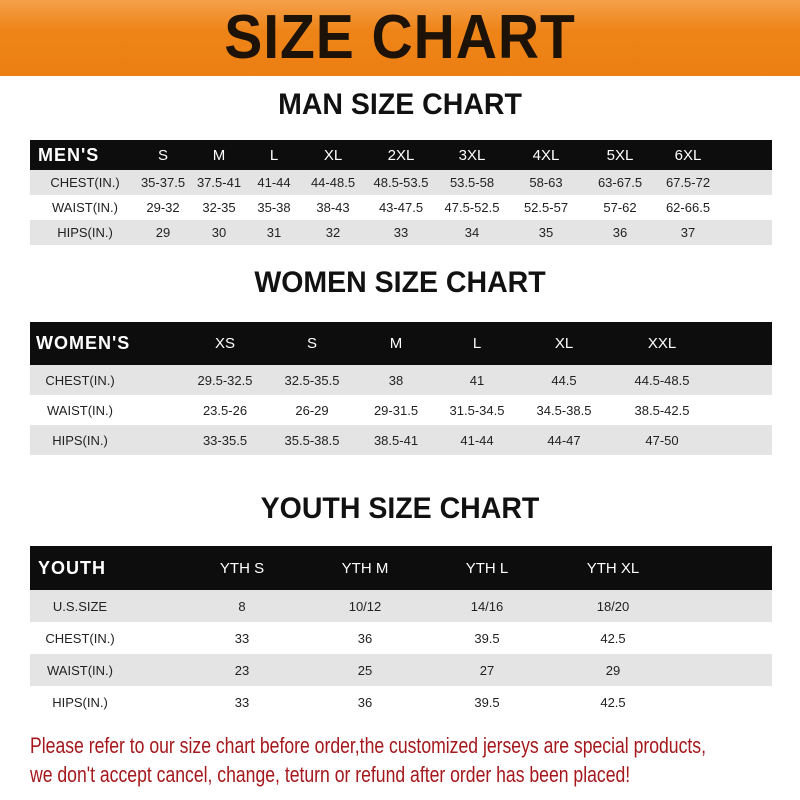 This screenshot has height=800, width=800. I want to click on page-title: SIZE CHART, so click(400, 37).